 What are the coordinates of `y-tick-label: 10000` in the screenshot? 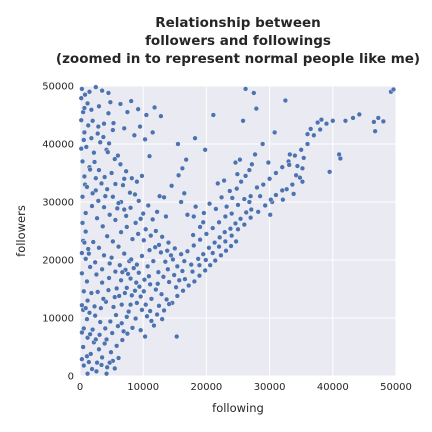 It's located at (58, 319).